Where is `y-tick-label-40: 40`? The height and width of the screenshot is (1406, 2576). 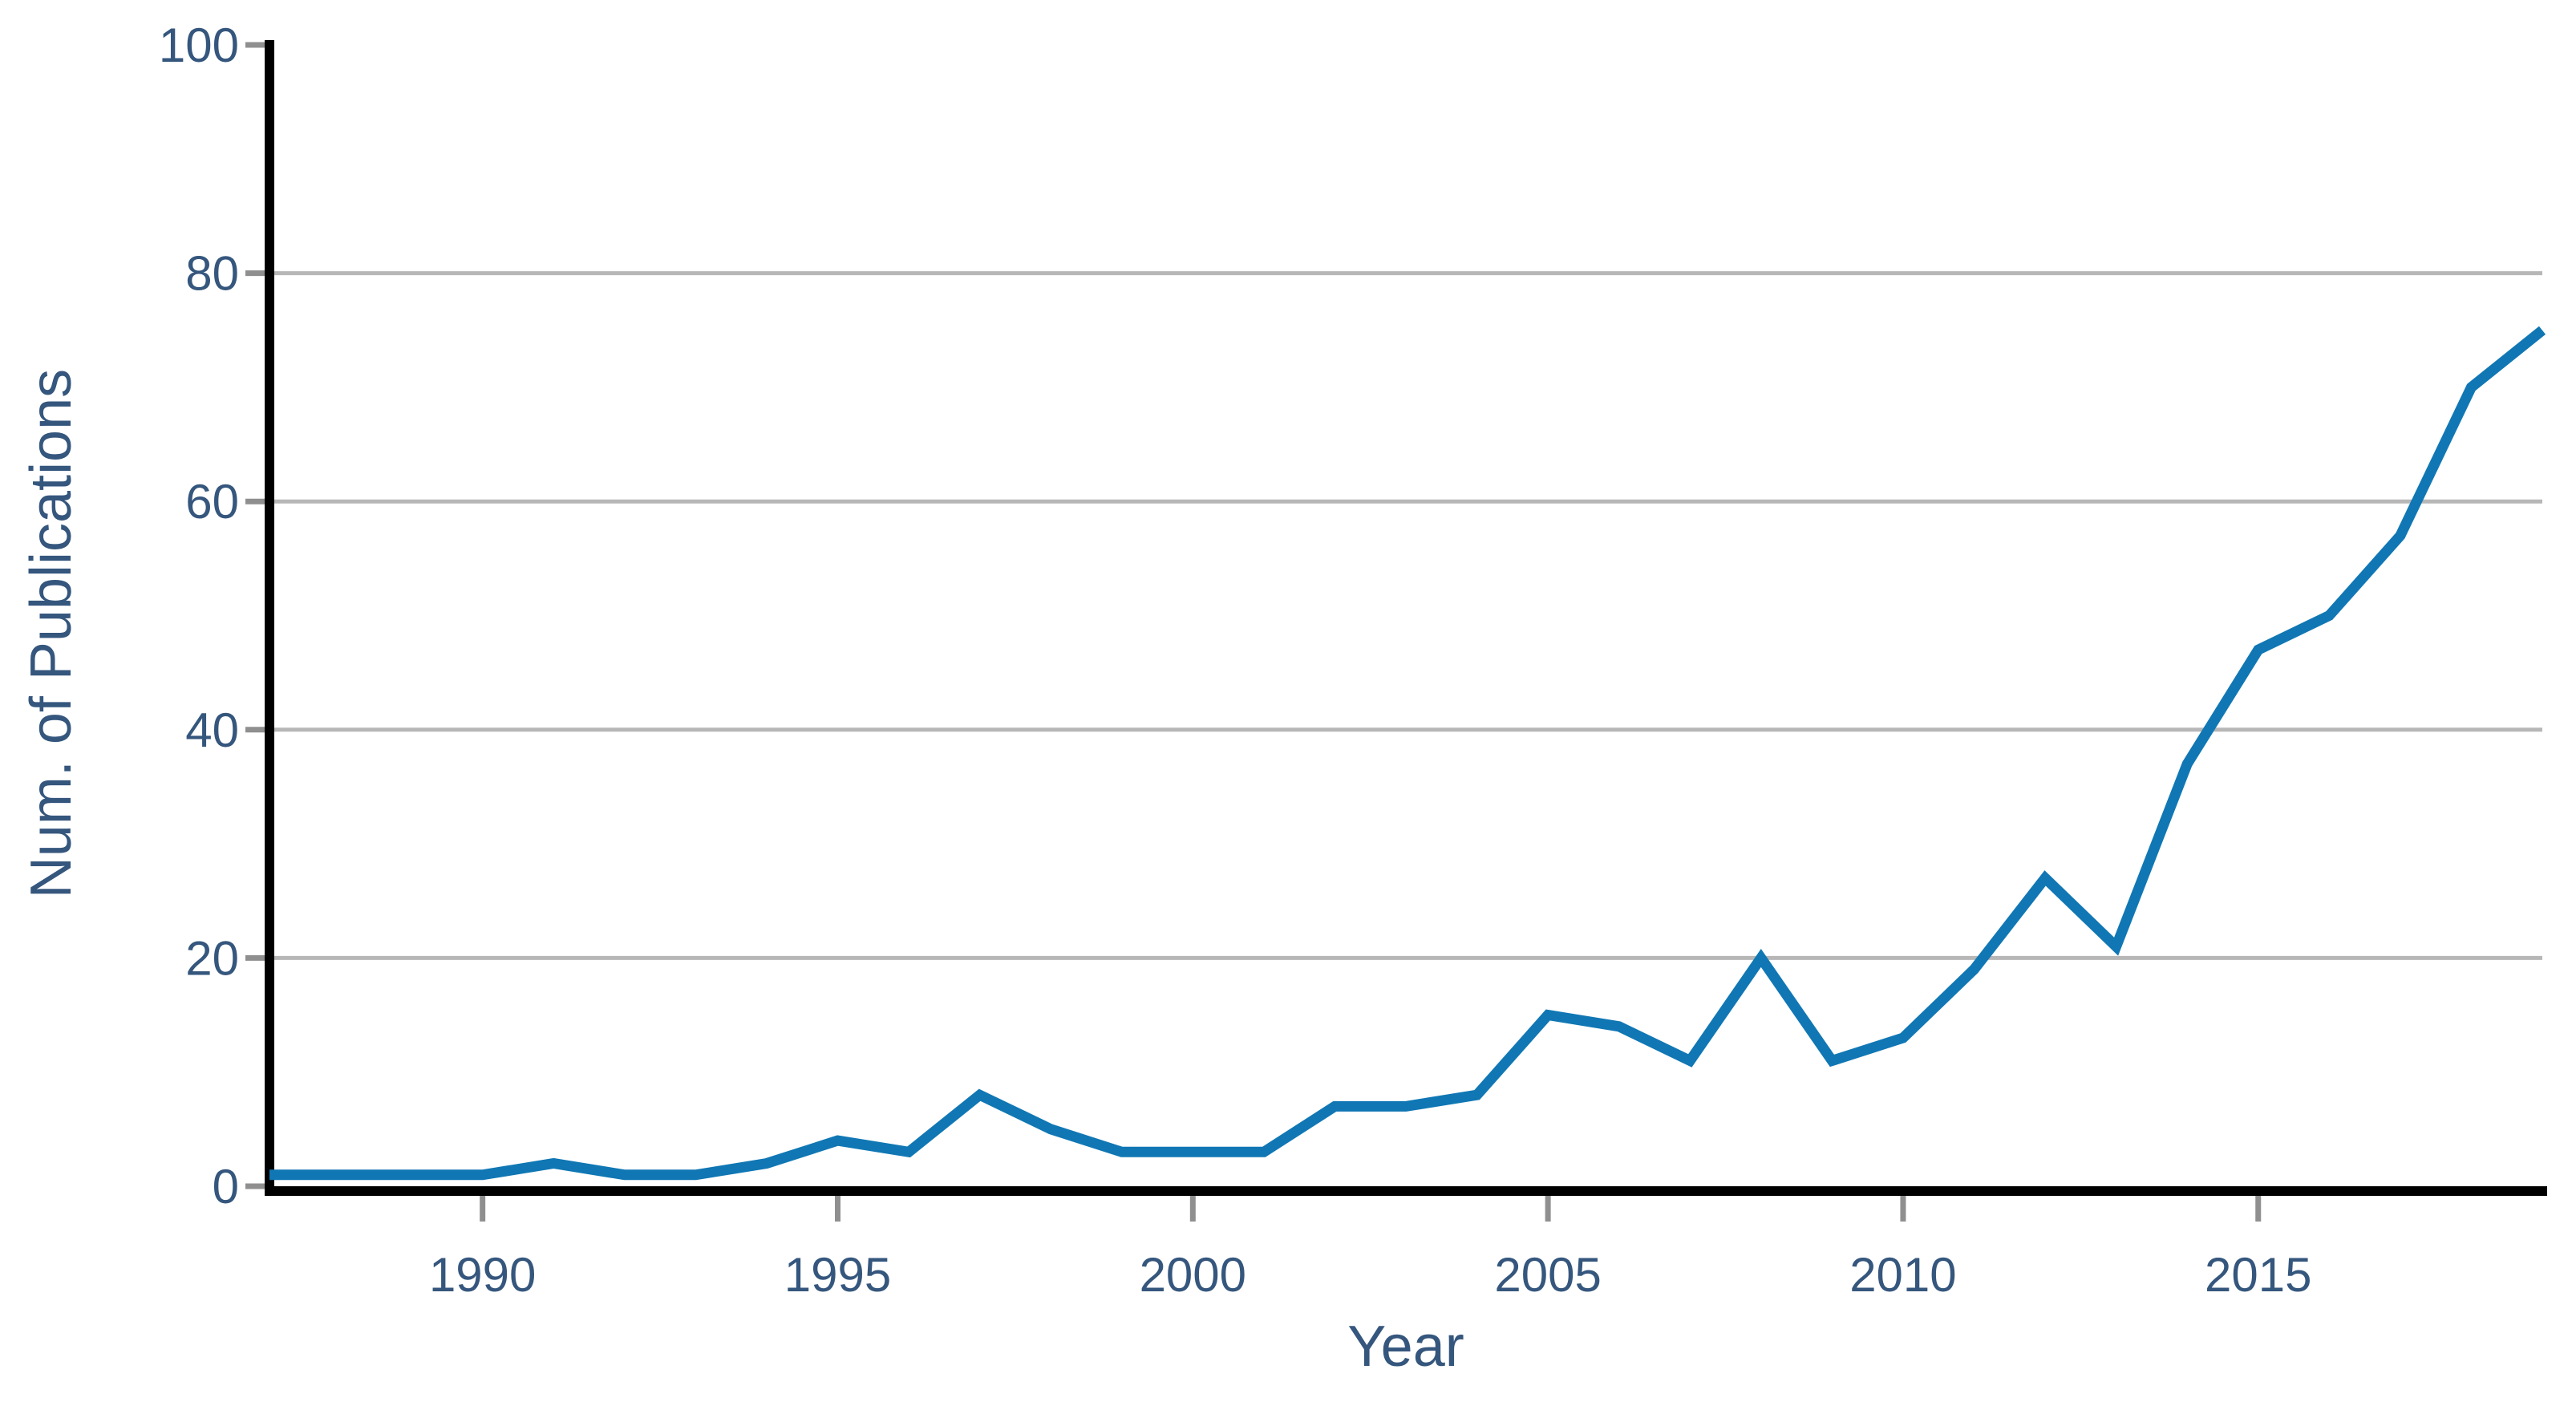 y-tick-label-40: 40 is located at coordinates (212, 730).